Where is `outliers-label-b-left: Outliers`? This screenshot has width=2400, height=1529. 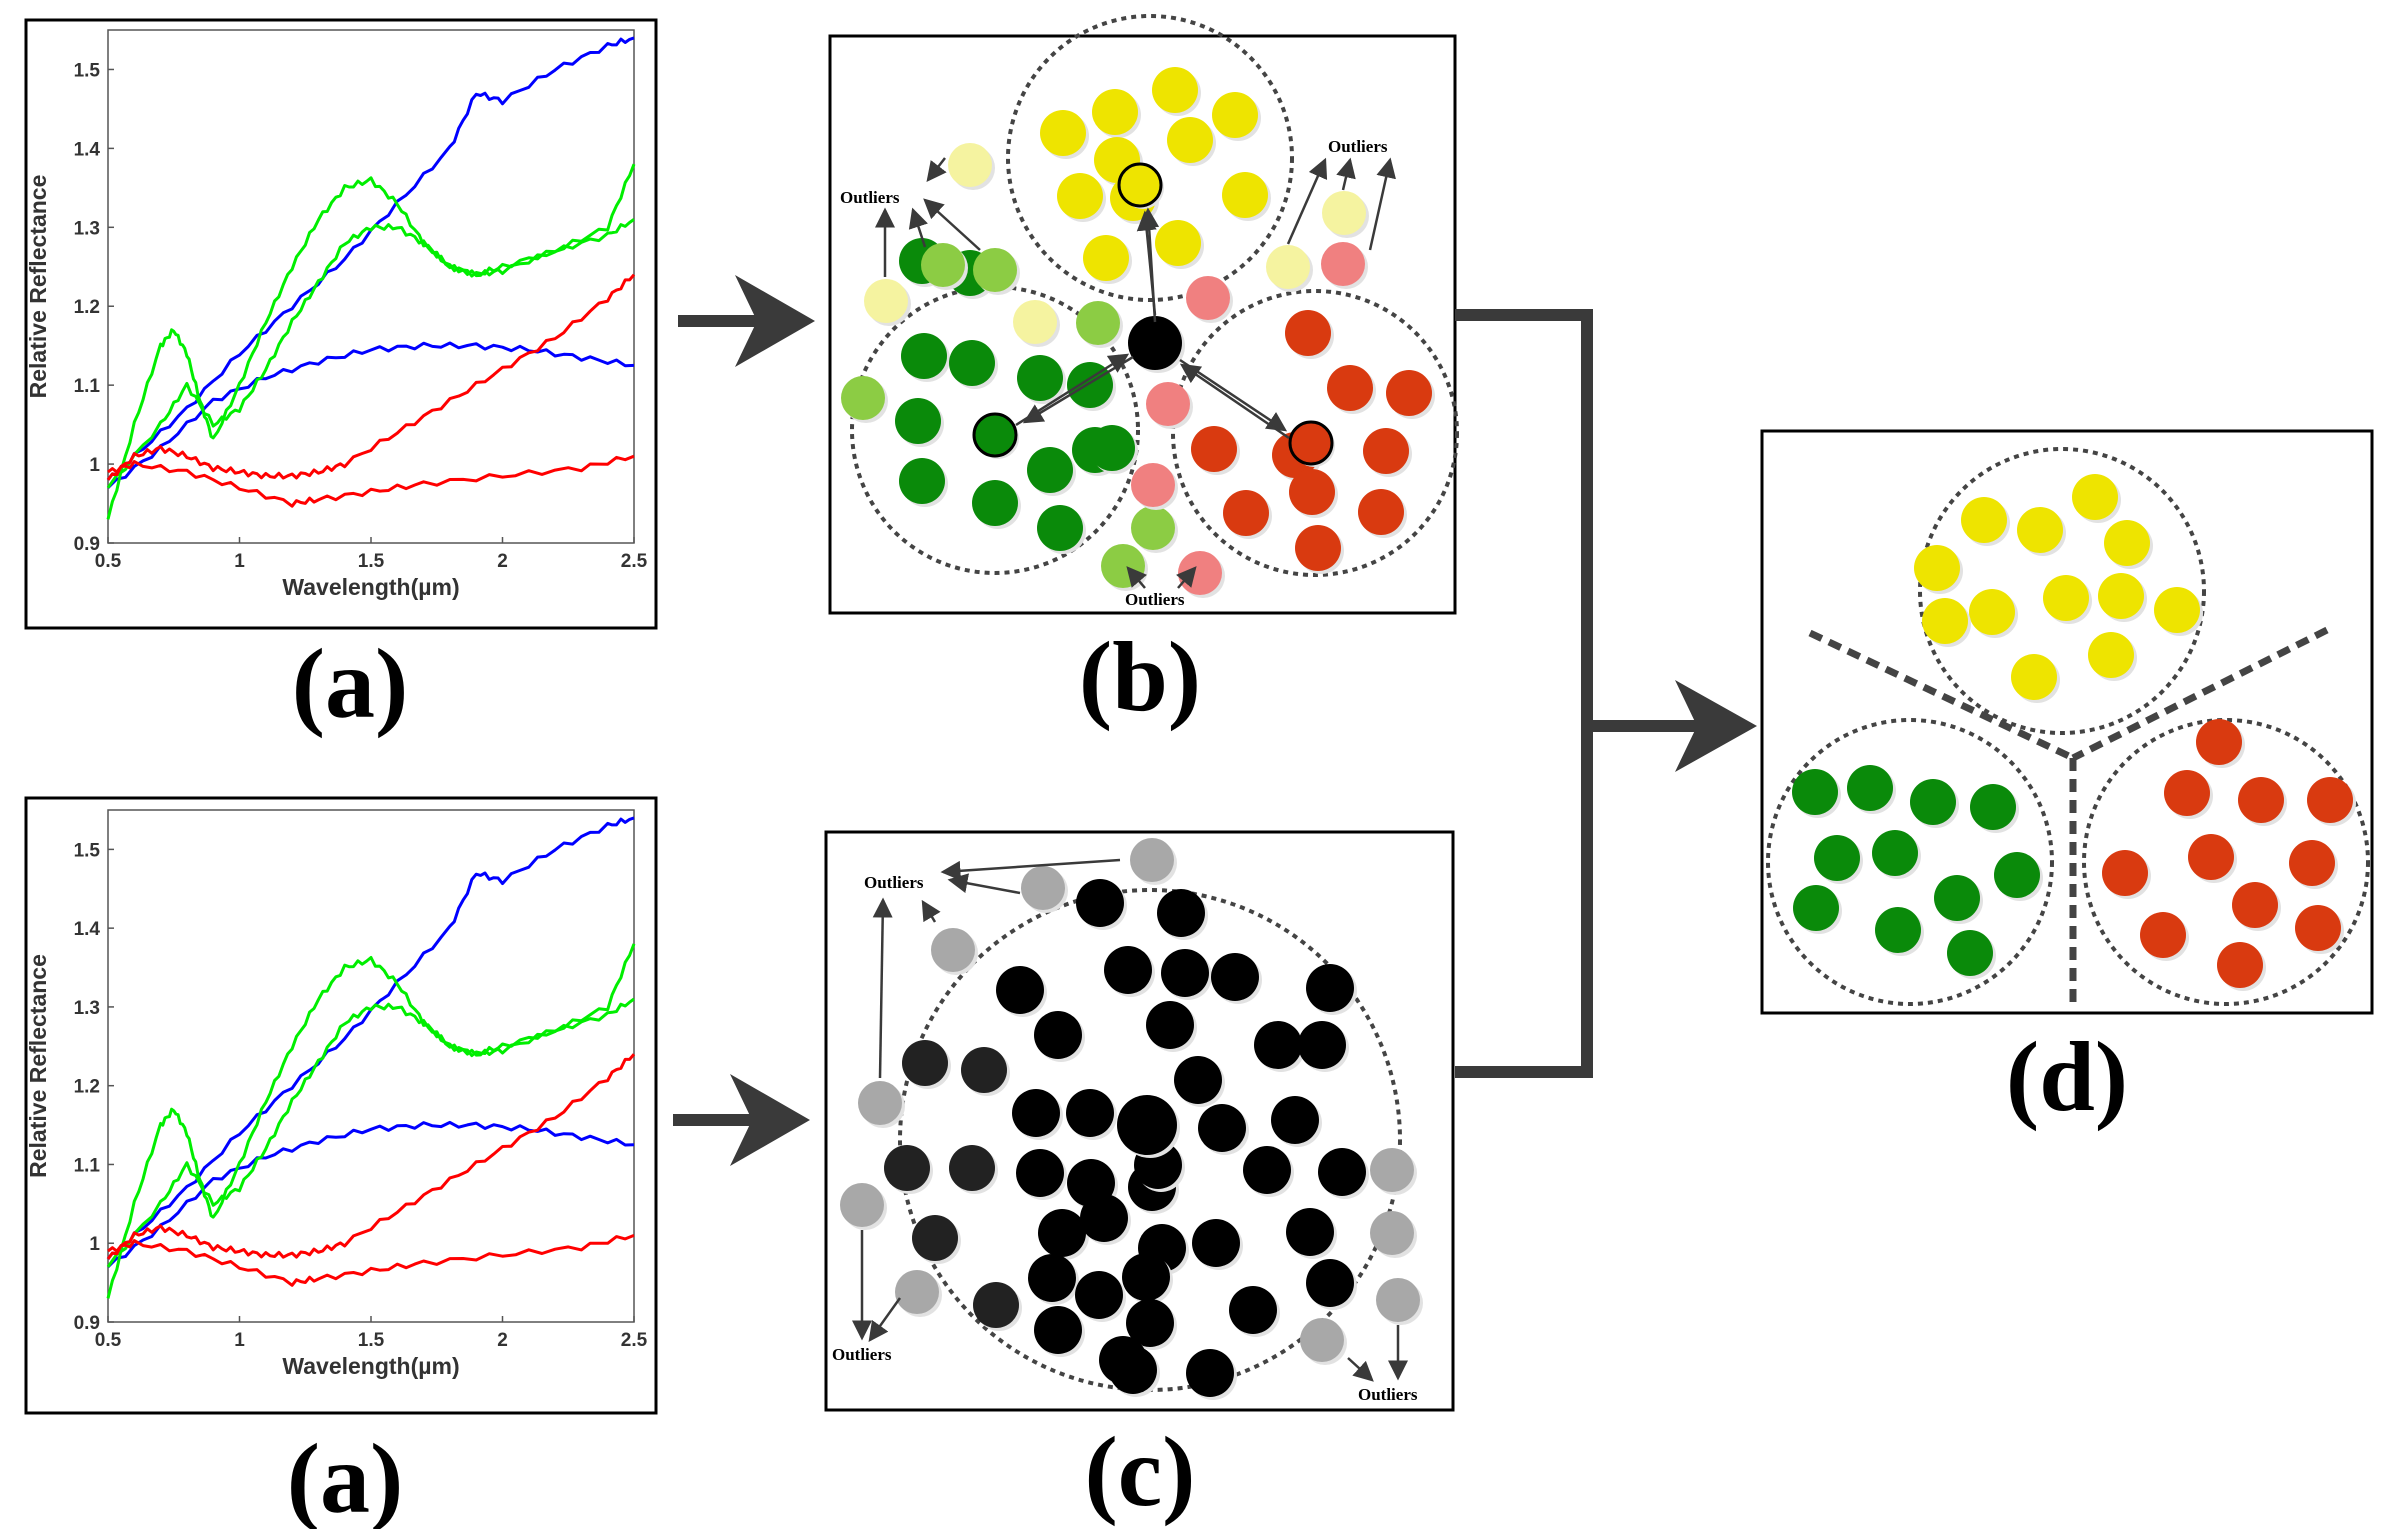 outliers-label-b-left: Outliers is located at coordinates (870, 197).